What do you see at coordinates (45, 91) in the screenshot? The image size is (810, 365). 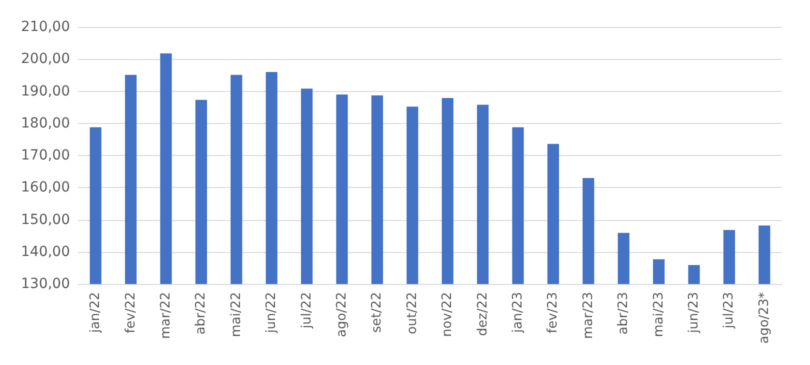 I see `y-tick-label: 190,00` at bounding box center [45, 91].